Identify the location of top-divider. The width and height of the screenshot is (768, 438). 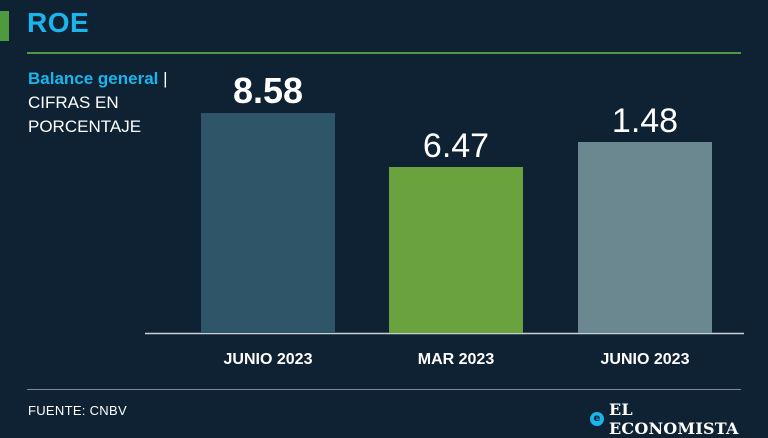
(384, 53).